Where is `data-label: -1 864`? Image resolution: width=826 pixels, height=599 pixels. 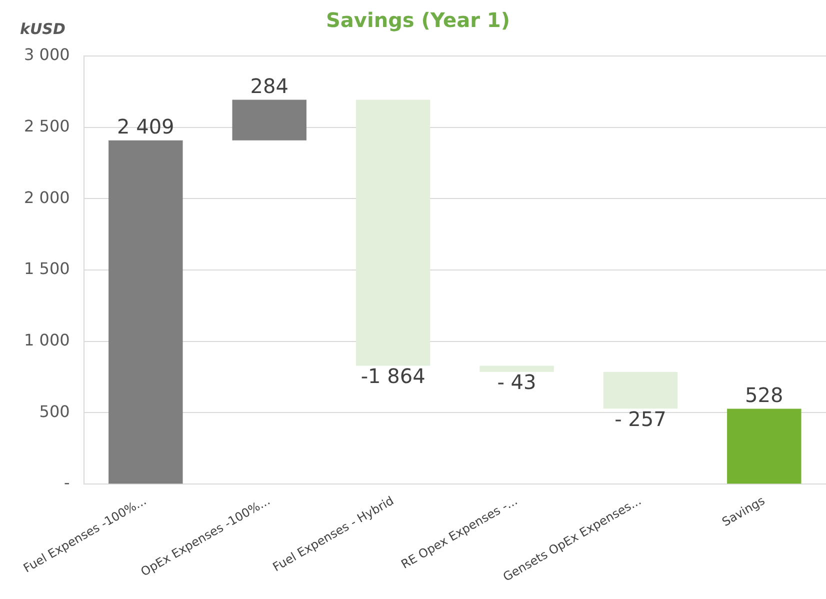
data-label: -1 864 is located at coordinates (393, 376).